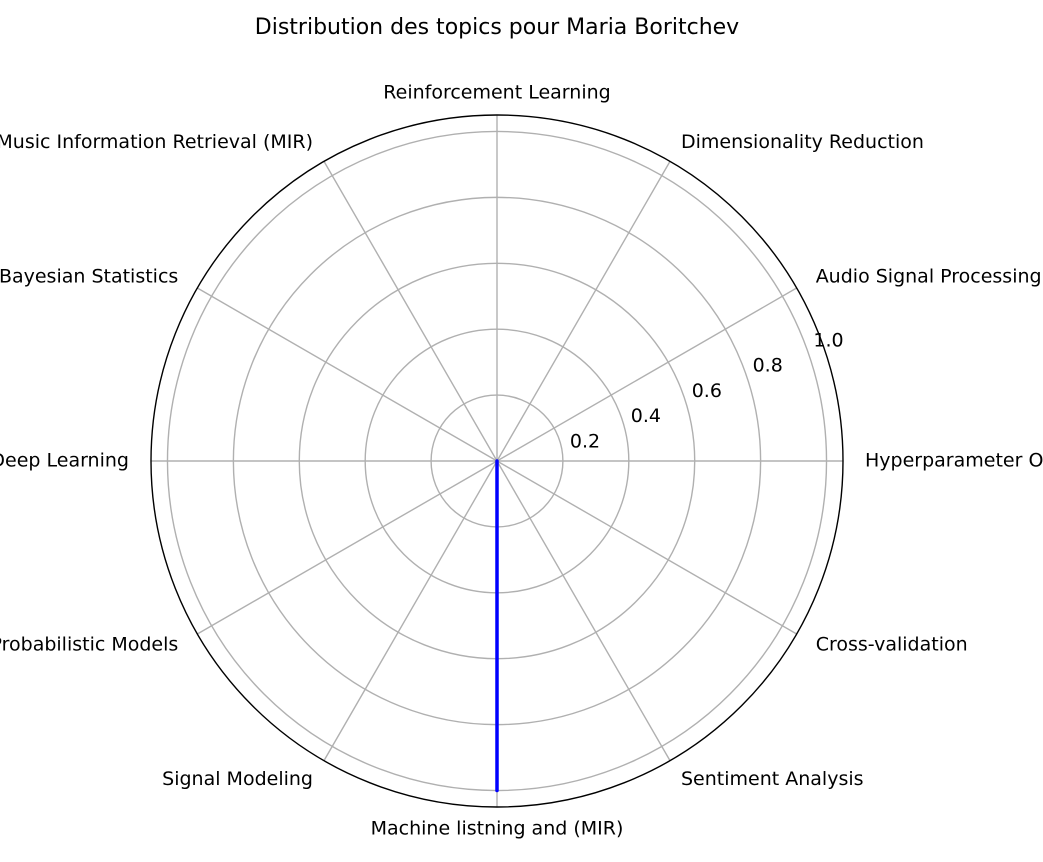  I want to click on category-label-10: Sentiment Analysis, so click(772, 779).